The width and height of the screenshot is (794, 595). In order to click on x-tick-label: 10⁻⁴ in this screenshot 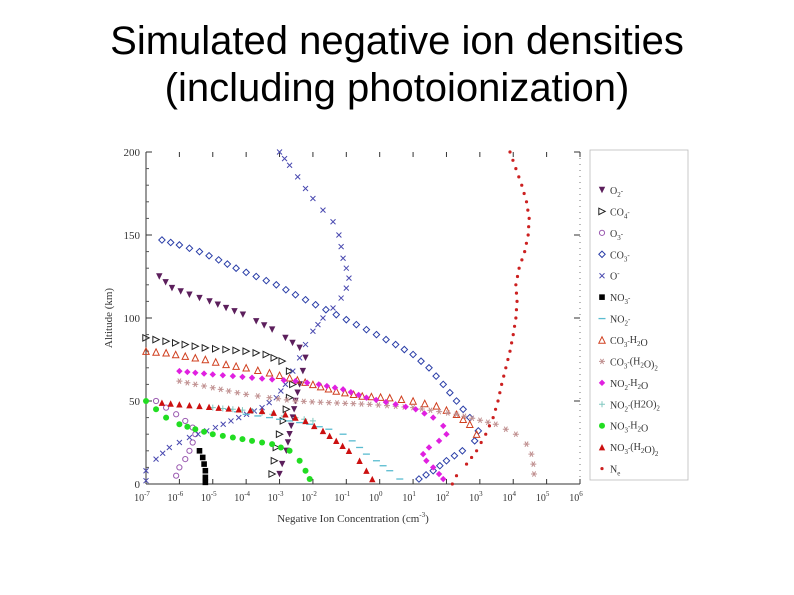, I will do `click(242, 497)`.